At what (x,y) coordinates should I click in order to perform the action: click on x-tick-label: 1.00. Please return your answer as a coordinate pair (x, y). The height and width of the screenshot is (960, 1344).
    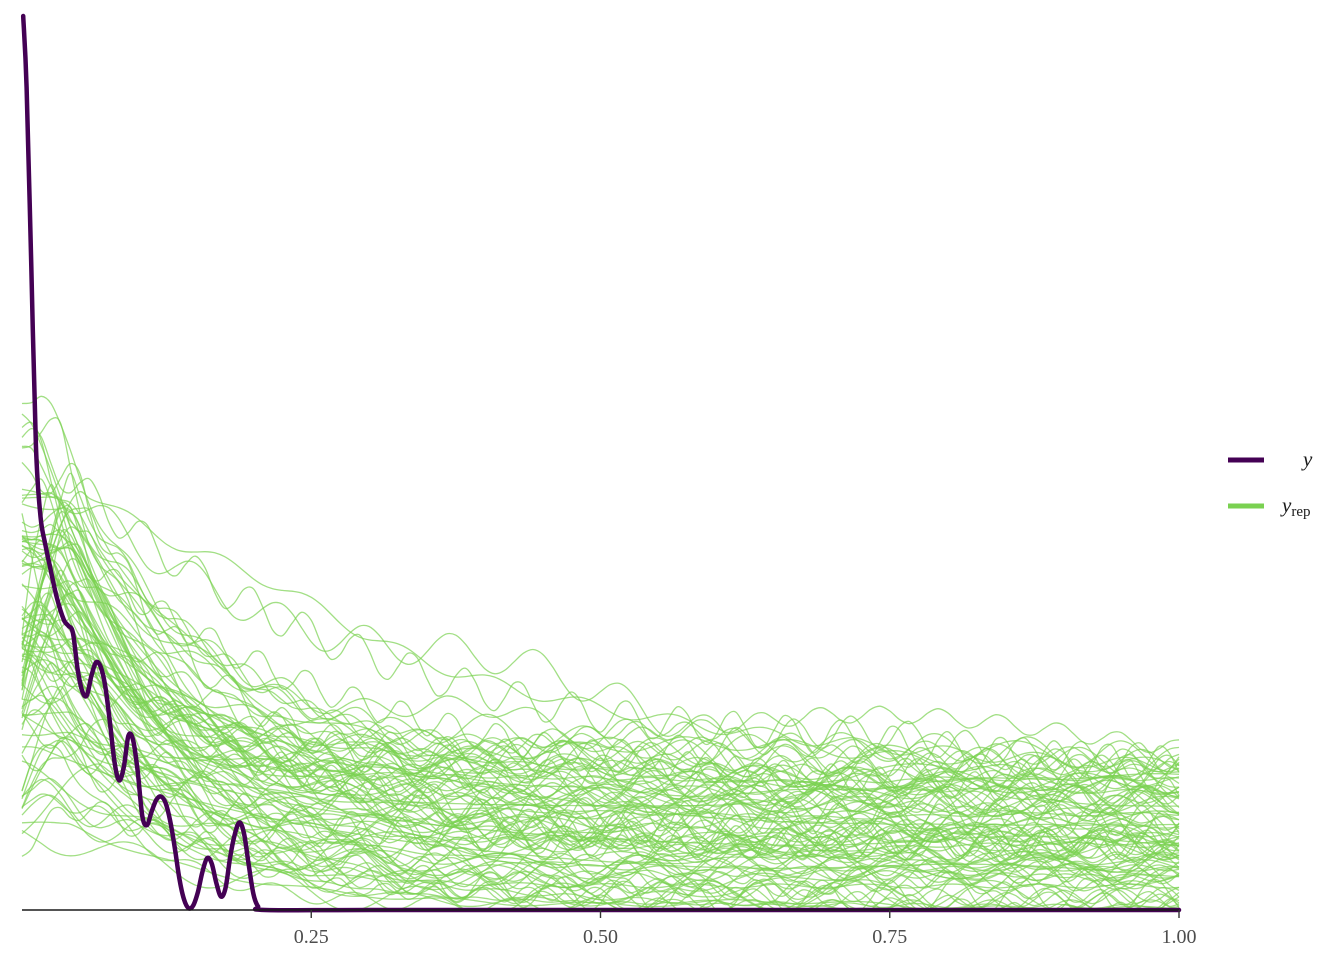
    Looking at the image, I should click on (1179, 937).